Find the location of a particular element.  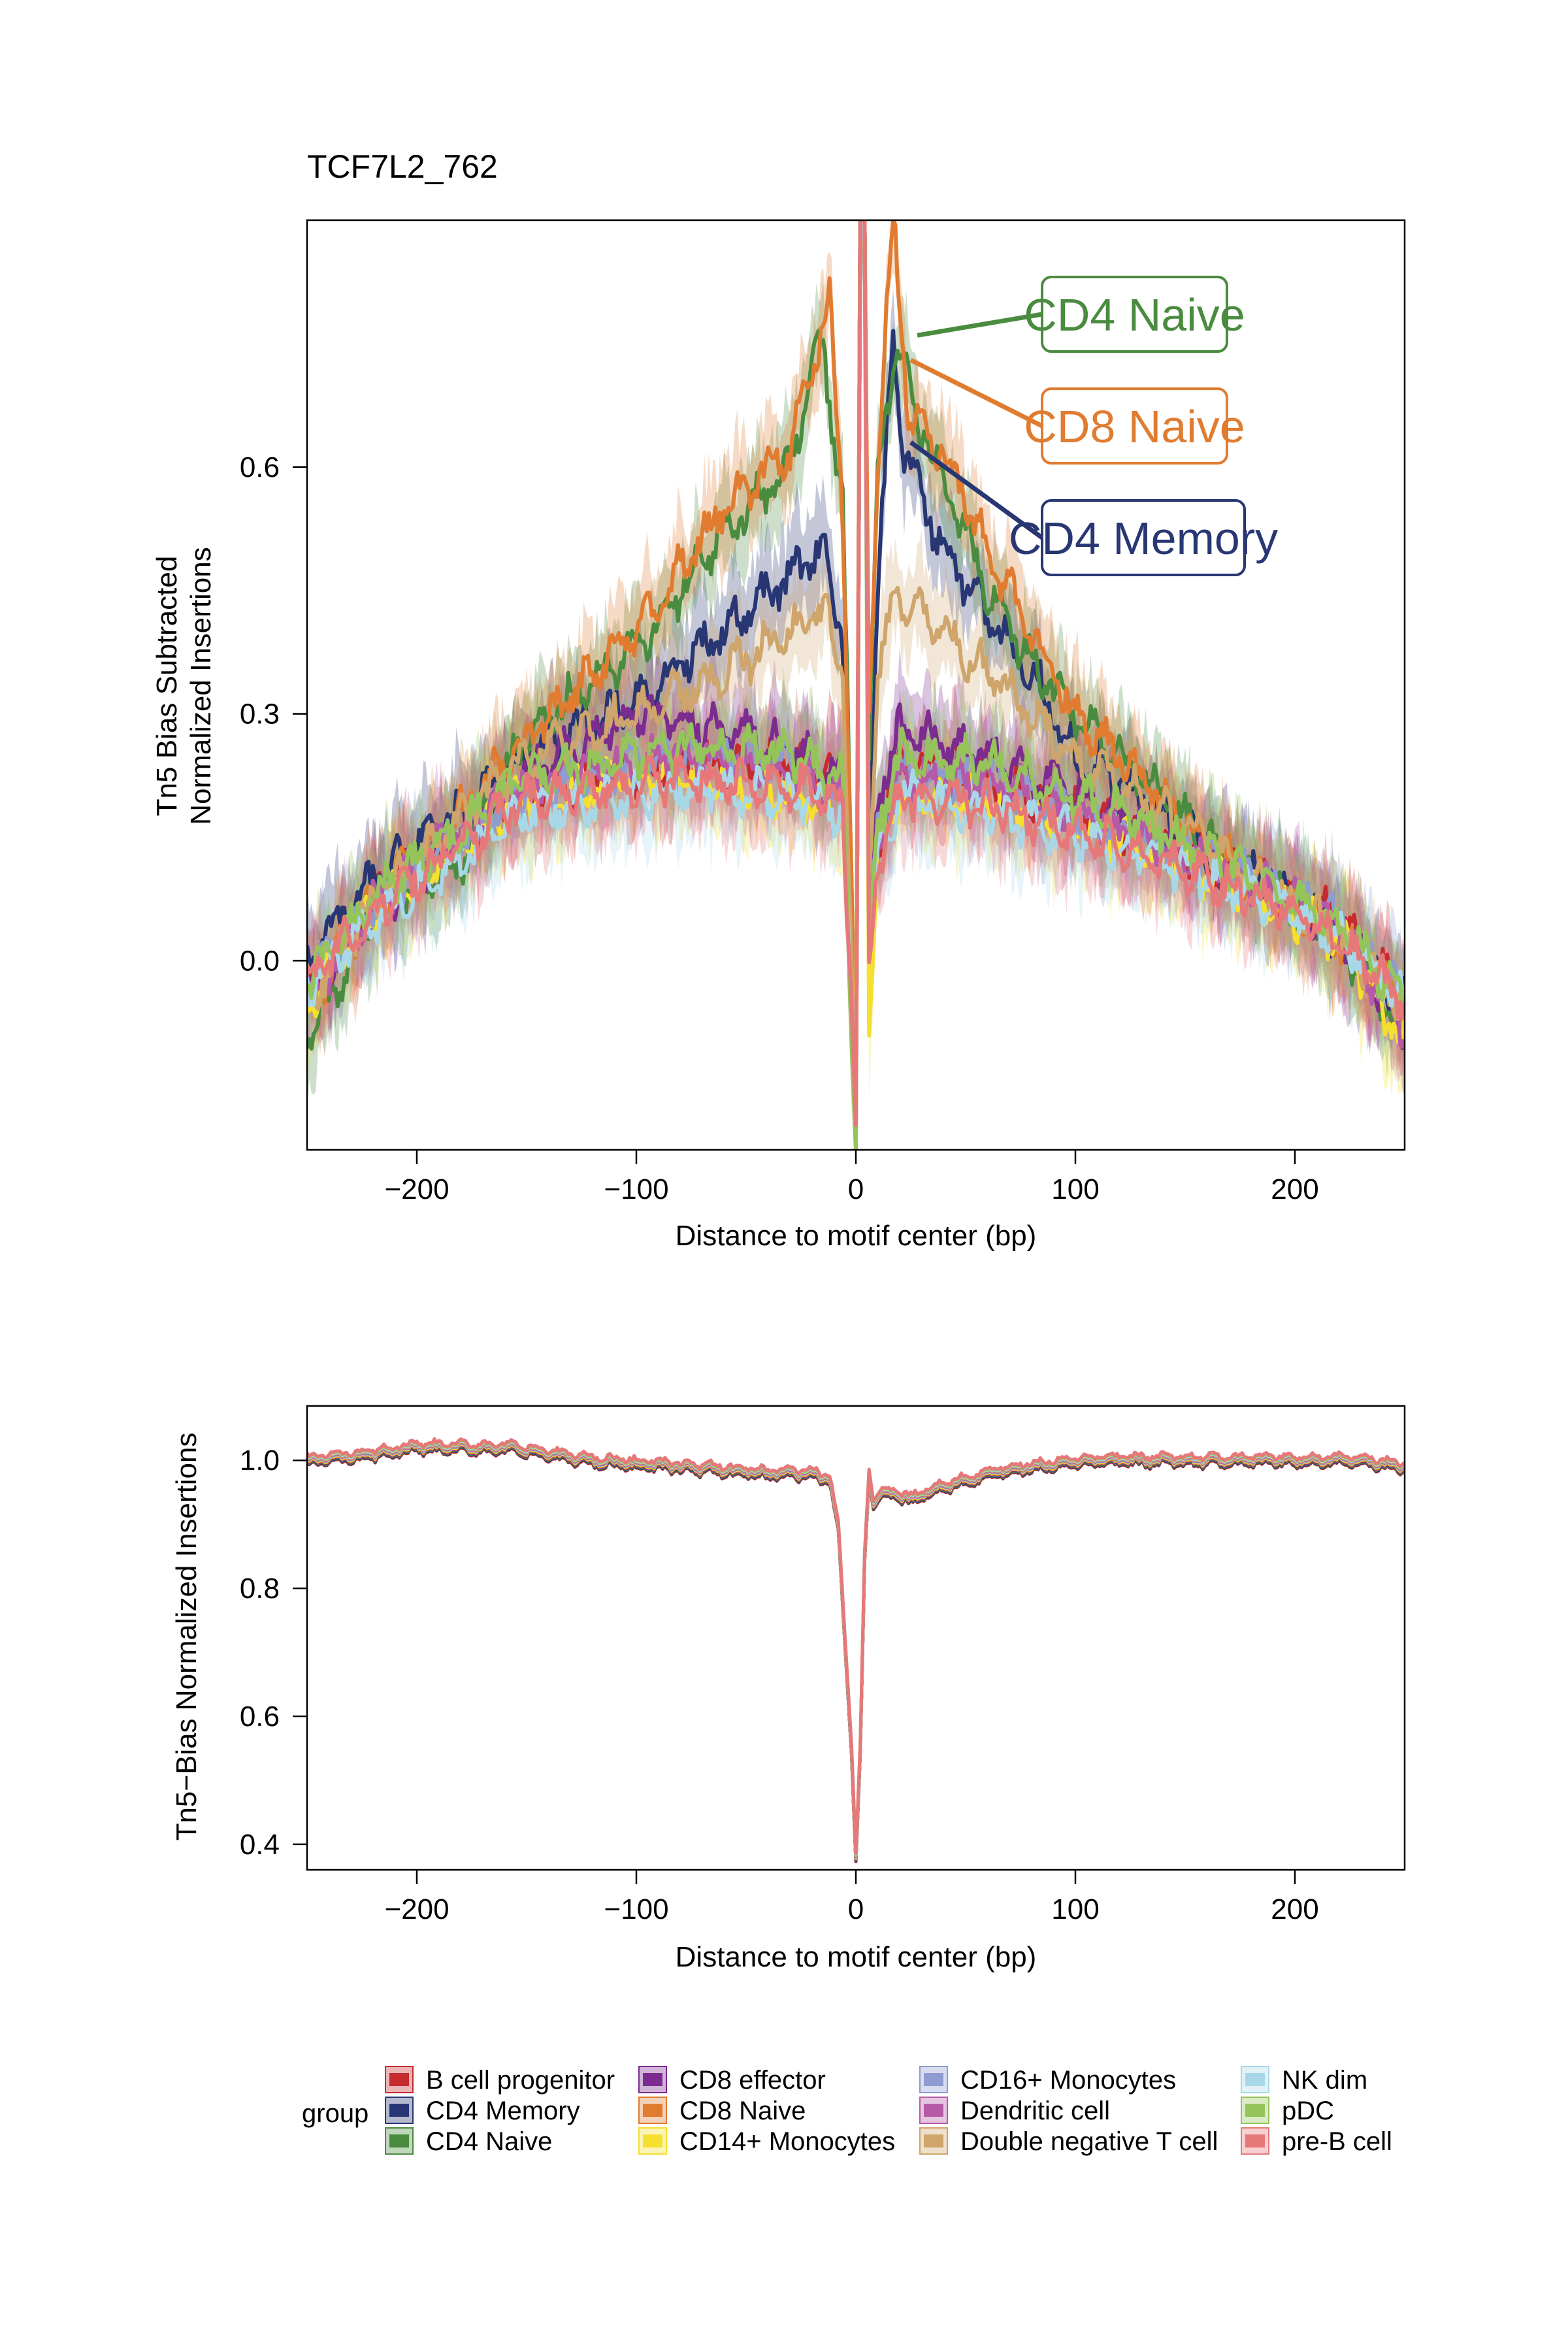

bottom-line-b-cell-progenitor is located at coordinates (856, 1654).